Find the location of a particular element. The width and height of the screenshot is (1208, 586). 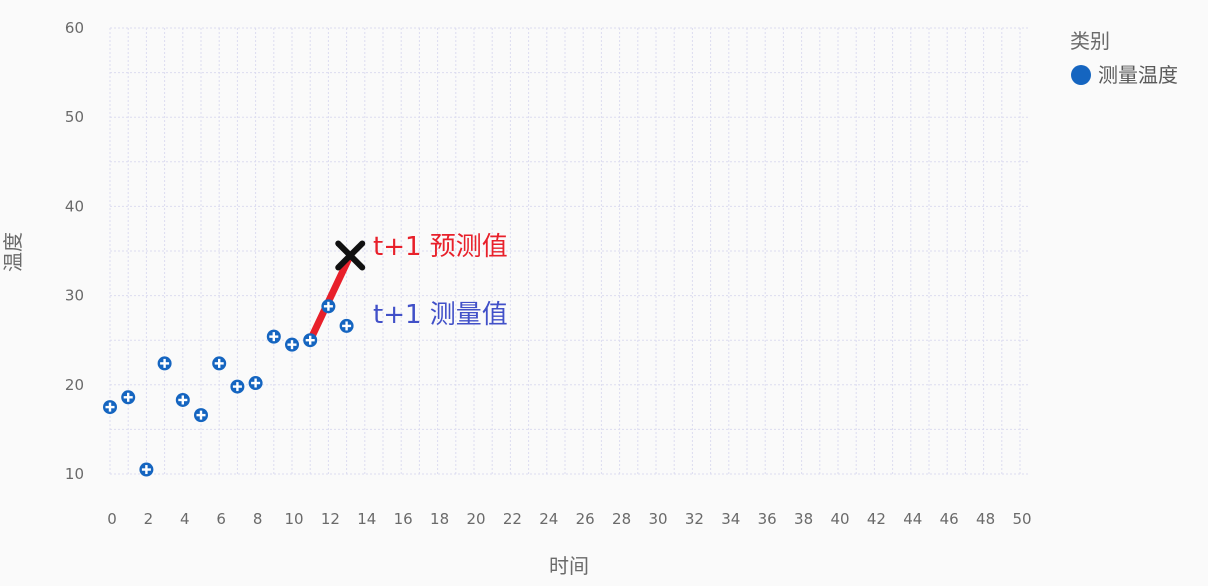

y-tick-label: 10 is located at coordinates (74, 474).